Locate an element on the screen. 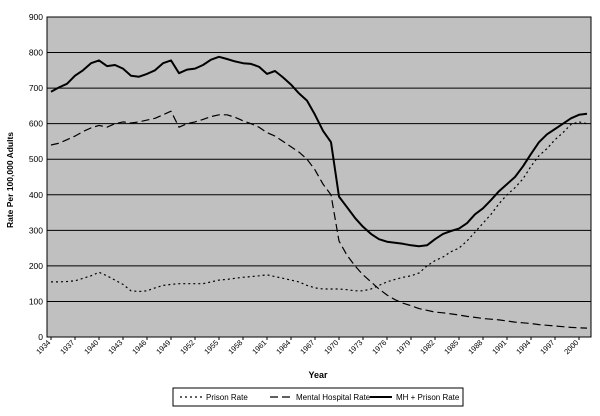 This screenshot has width=600, height=416. legend-label: MH + Prison Rate is located at coordinates (428, 397).